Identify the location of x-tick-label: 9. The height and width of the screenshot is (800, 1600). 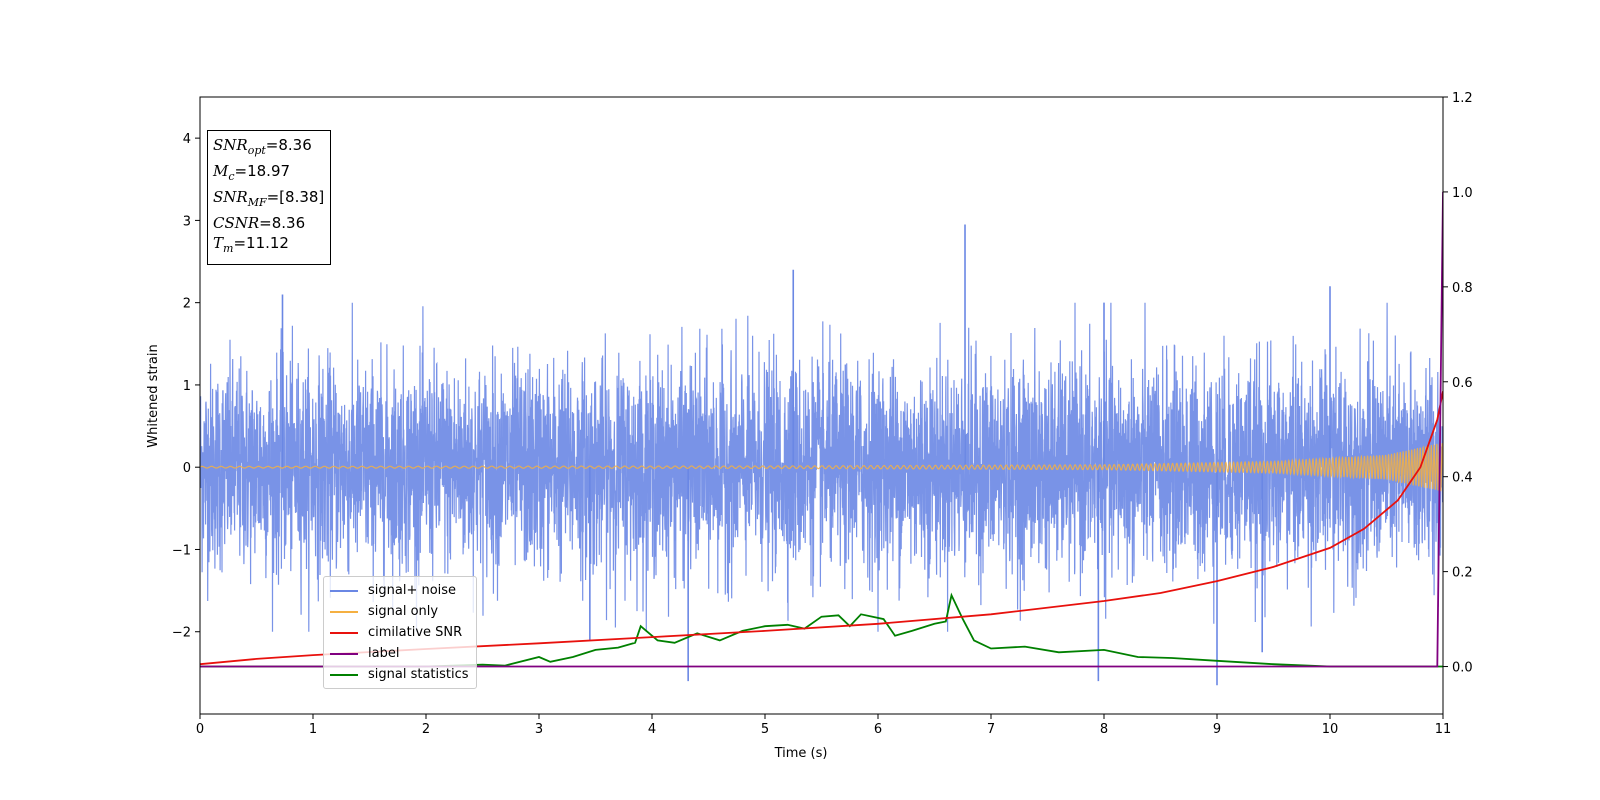
(1217, 729).